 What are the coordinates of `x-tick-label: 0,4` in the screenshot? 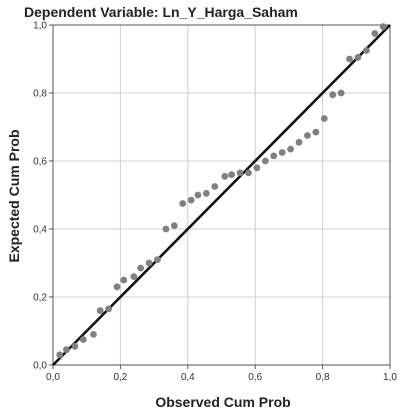 It's located at (188, 377).